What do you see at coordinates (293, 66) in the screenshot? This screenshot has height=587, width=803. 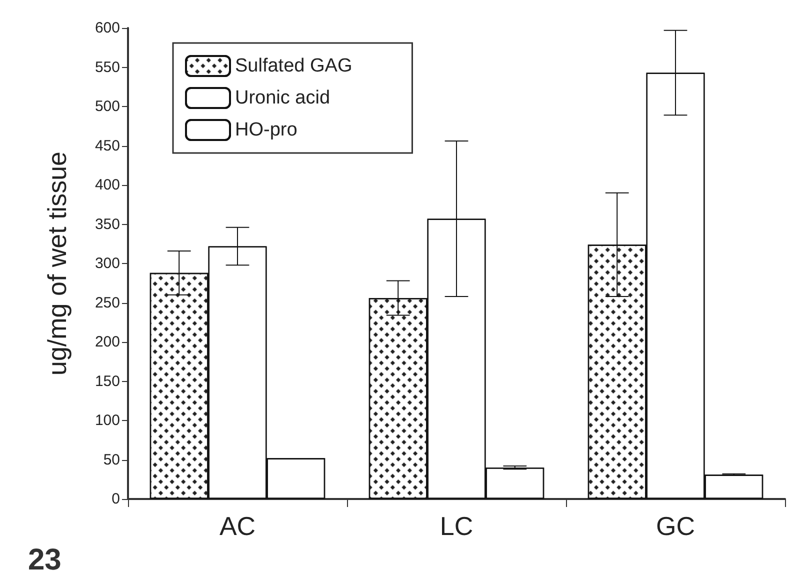 I see `legend-label: Sulfated GAG` at bounding box center [293, 66].